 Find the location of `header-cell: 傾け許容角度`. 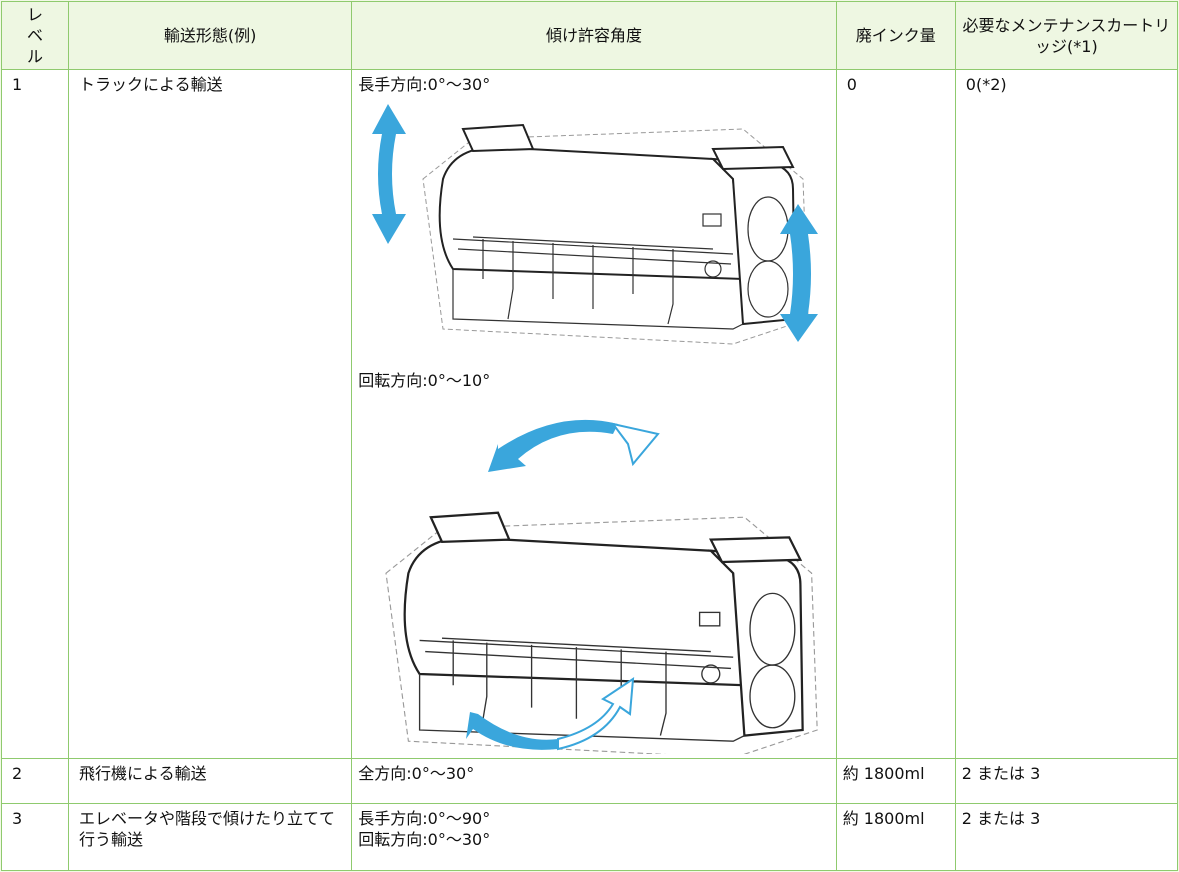

header-cell: 傾け許容角度 is located at coordinates (594, 35).